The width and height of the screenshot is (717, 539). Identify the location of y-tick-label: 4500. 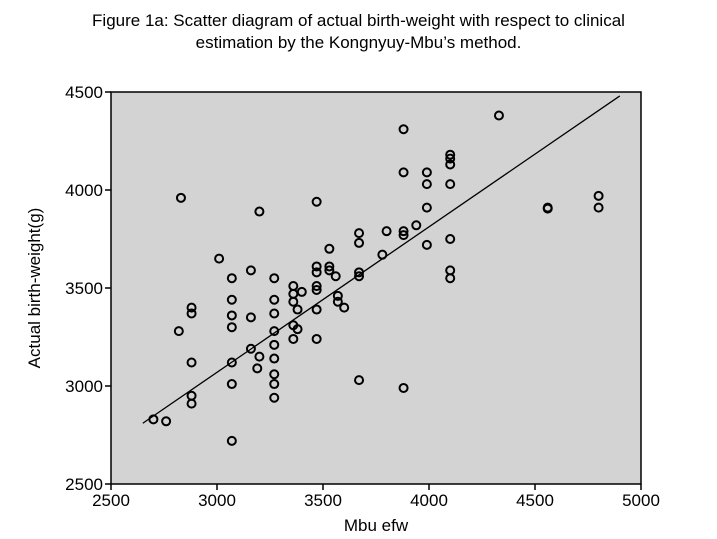
(84, 92).